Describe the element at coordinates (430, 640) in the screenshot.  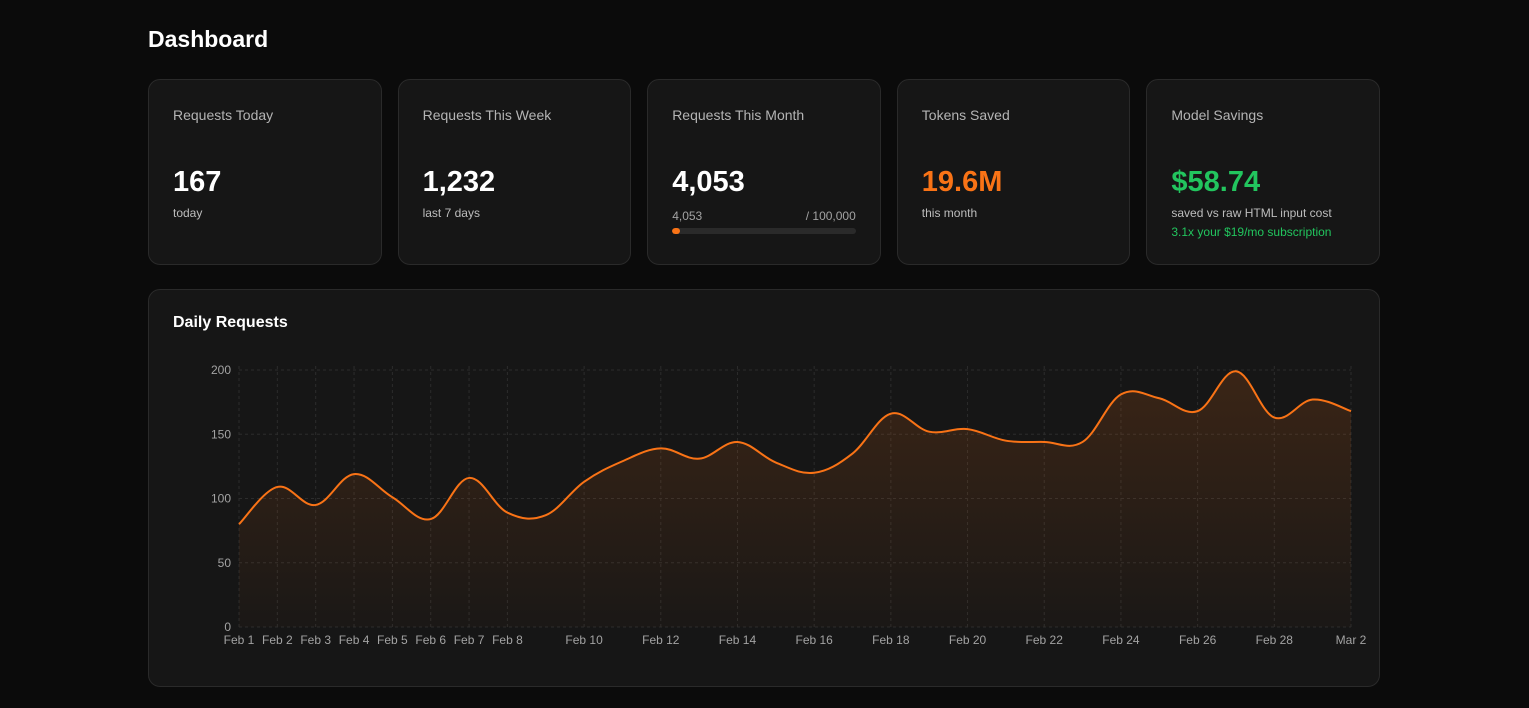
I see `x-tick-label: Feb 6` at that location.